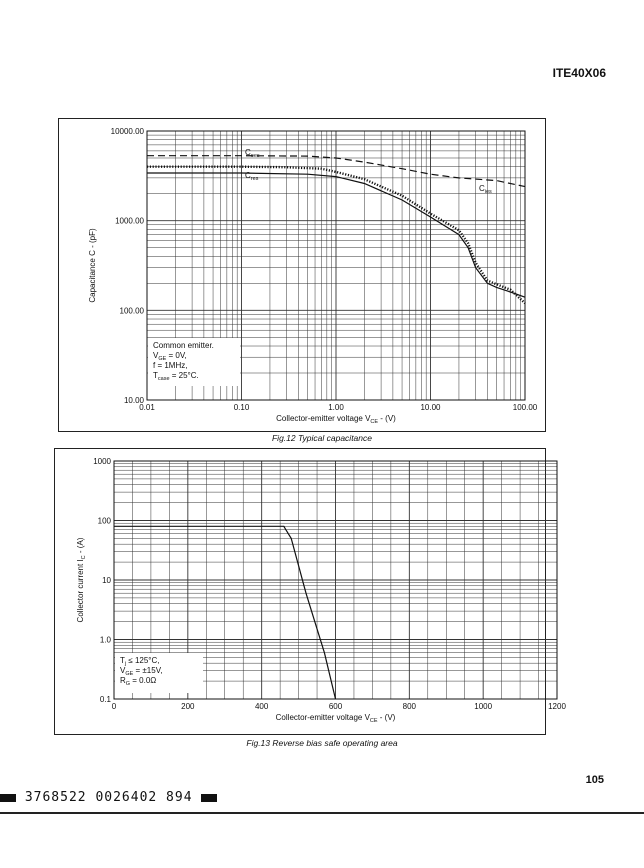 This screenshot has width=644, height=868. What do you see at coordinates (225, 612) in the screenshot?
I see `rbsoa-series-0-line` at bounding box center [225, 612].